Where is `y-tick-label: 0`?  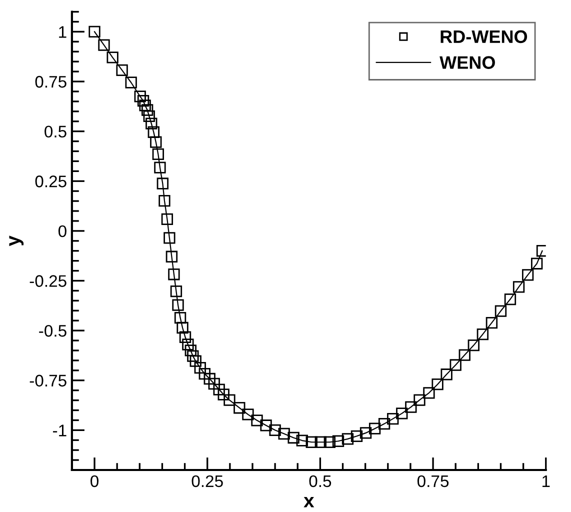 y-tick-label: 0 is located at coordinates (62, 231).